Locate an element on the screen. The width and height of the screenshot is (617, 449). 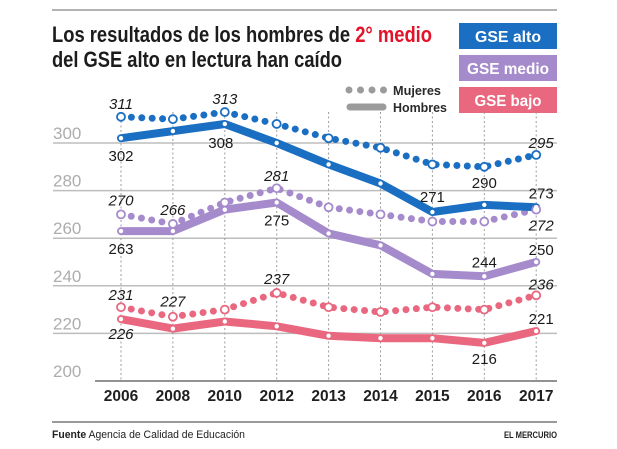
data-label: 227 is located at coordinates (172, 302).